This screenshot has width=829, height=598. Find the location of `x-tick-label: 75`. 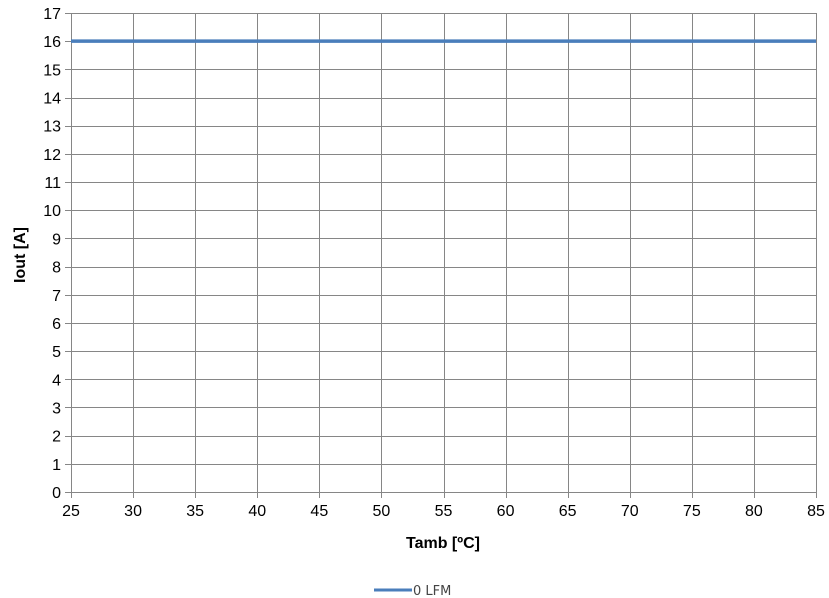

x-tick-label: 75 is located at coordinates (692, 511).